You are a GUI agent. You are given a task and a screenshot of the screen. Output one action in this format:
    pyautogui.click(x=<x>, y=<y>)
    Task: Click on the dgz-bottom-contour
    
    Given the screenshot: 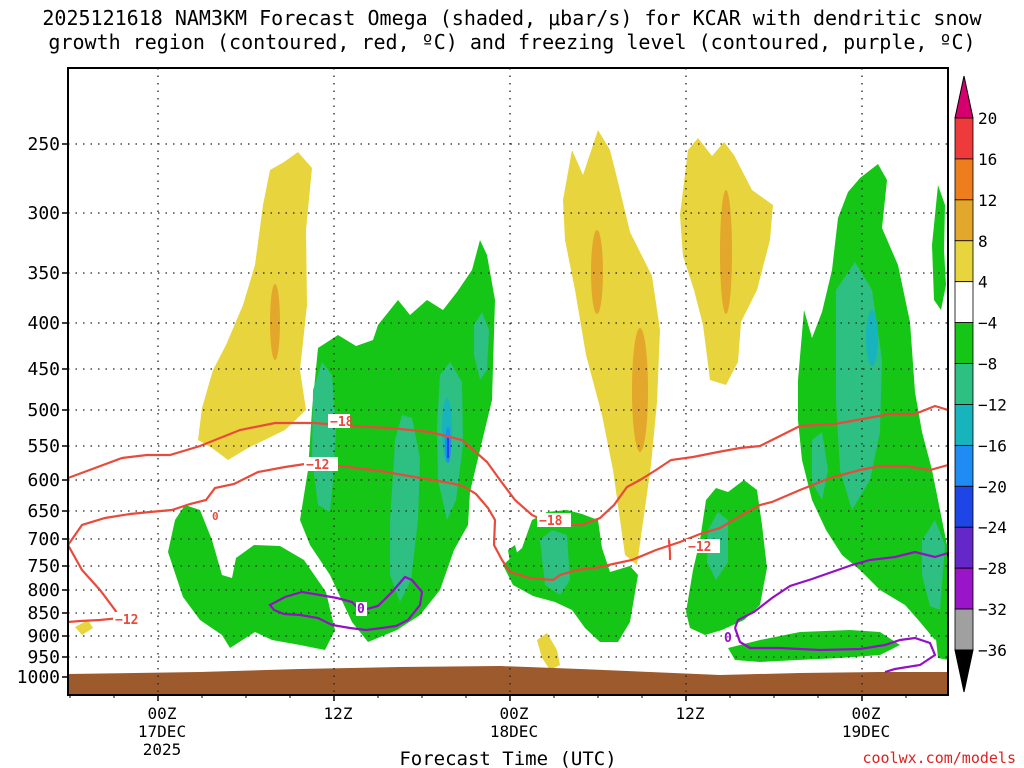 What is the action you would take?
    pyautogui.click(x=508, y=522)
    